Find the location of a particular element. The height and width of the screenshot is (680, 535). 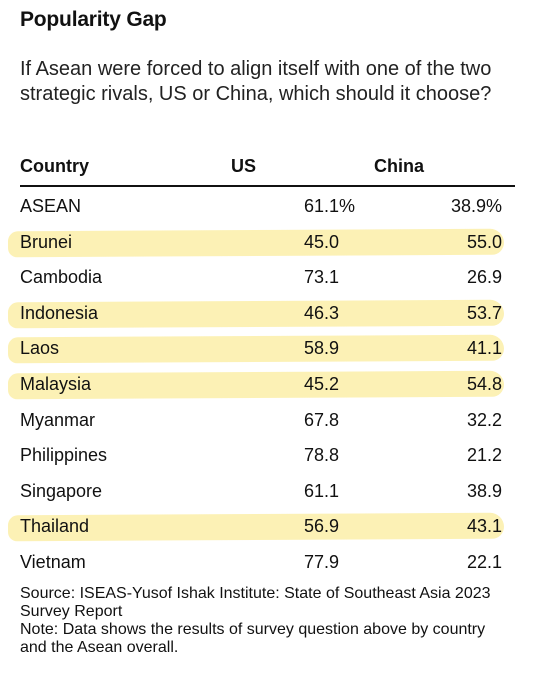

cell-country: Thailand is located at coordinates (55, 526).